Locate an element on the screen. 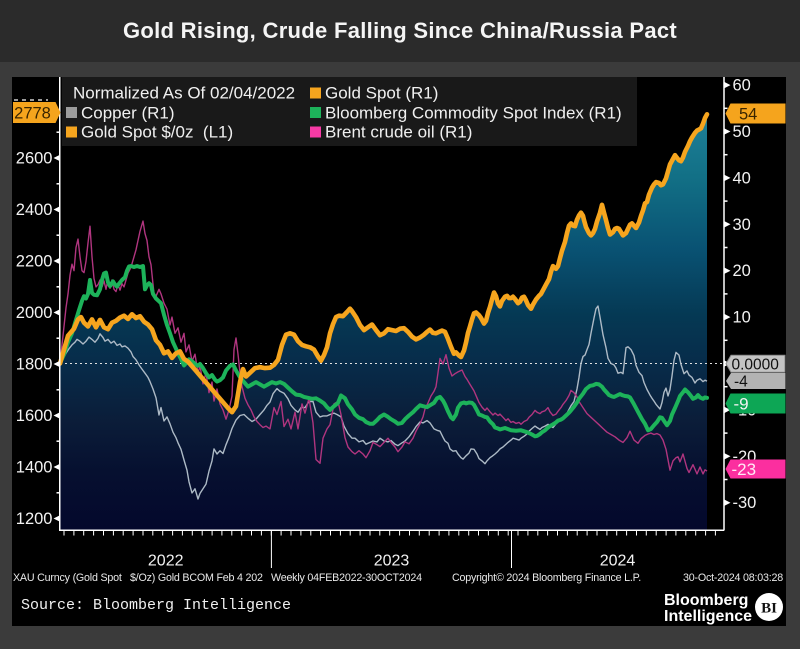  svg-text: 2024 is located at coordinates (618, 561).